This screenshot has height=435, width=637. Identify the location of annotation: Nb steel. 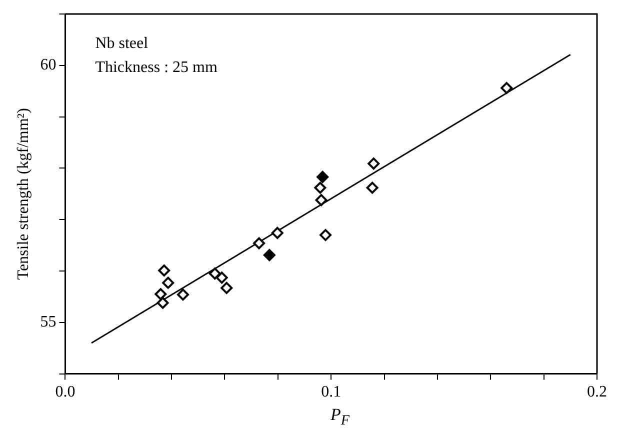
(122, 43).